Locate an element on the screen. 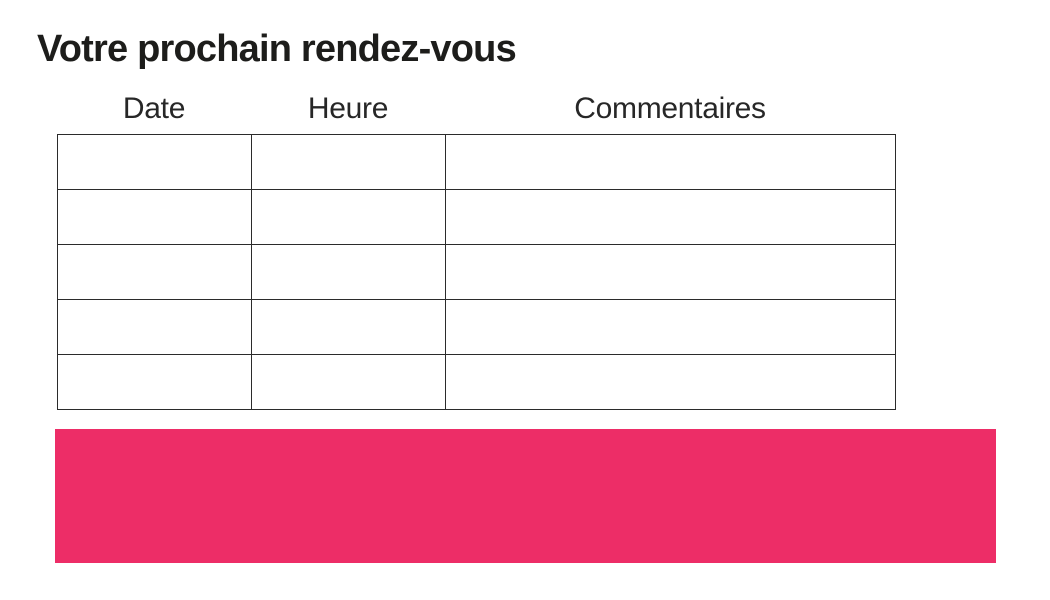 This screenshot has height=600, width=1050. table-column-headers: Date Heure Commentaires is located at coordinates (476, 109).